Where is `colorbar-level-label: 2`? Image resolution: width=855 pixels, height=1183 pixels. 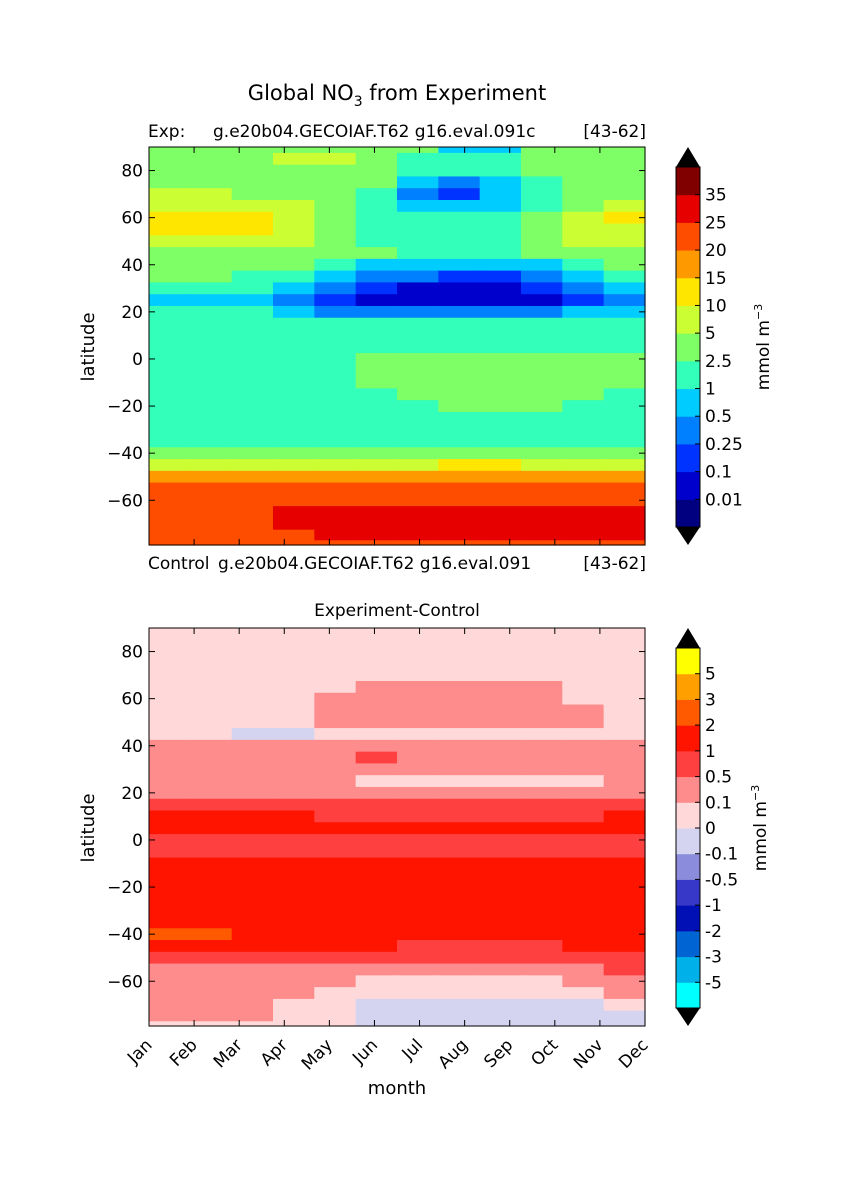
colorbar-level-label: 2 is located at coordinates (710, 726).